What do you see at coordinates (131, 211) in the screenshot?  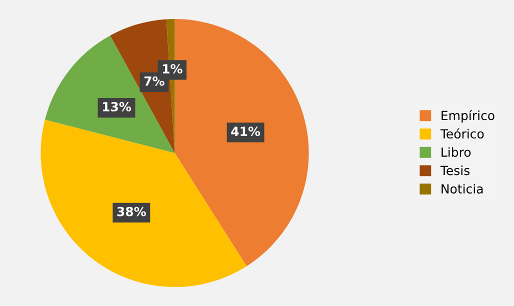 I see `data-label: 38%` at bounding box center [131, 211].